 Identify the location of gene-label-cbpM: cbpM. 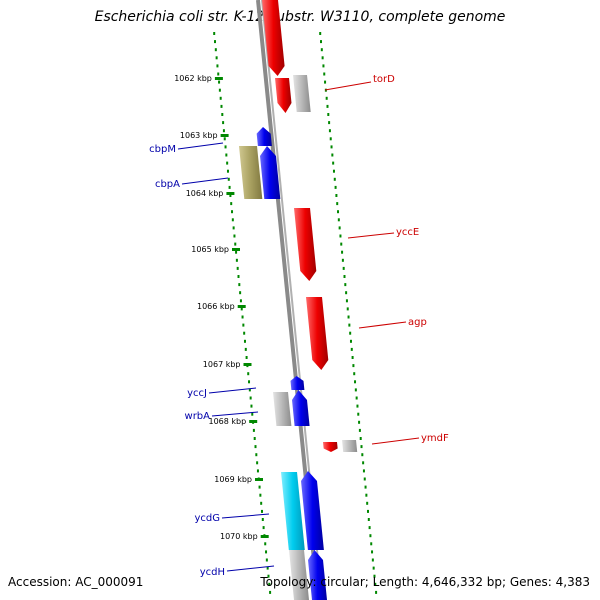
(162, 149).